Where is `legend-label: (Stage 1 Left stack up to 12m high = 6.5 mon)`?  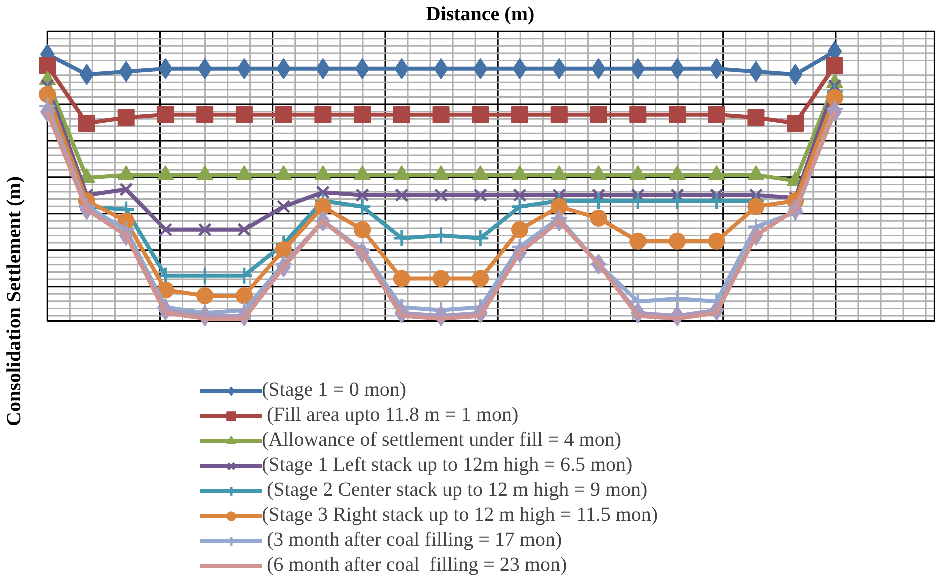 legend-label: (Stage 1 Left stack up to 12m high = 6.5 mon) is located at coordinates (447, 465).